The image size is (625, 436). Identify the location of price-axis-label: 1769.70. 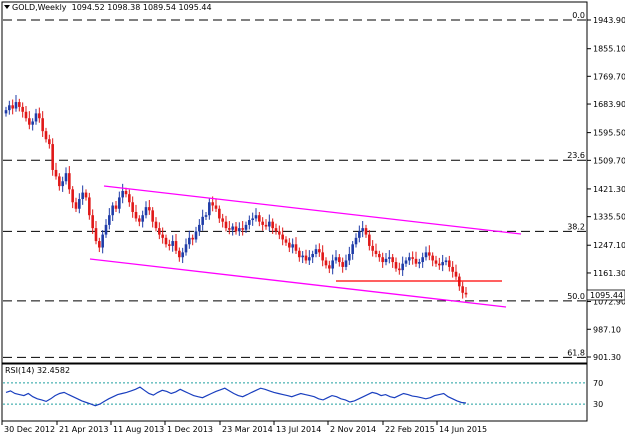
(609, 76).